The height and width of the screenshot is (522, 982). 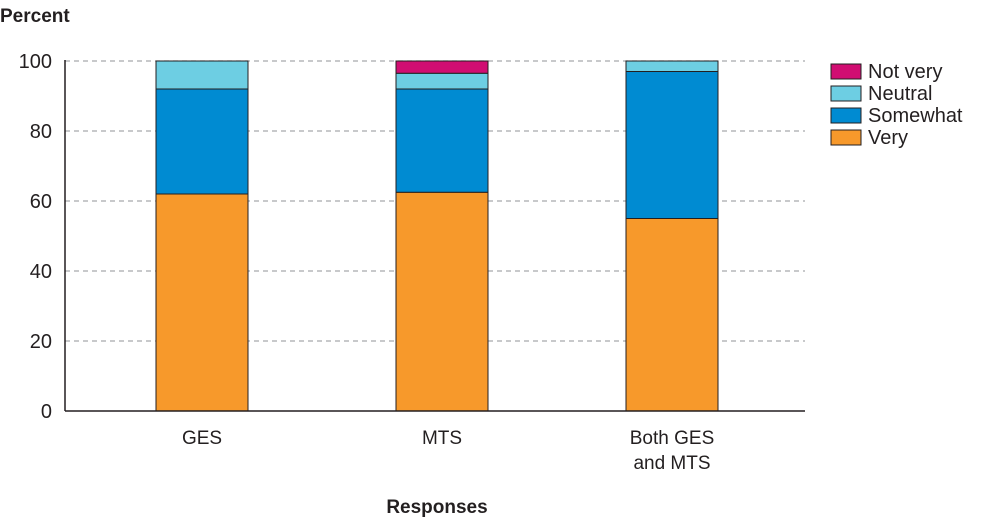 I want to click on legend-label-very: Very, so click(x=888, y=138).